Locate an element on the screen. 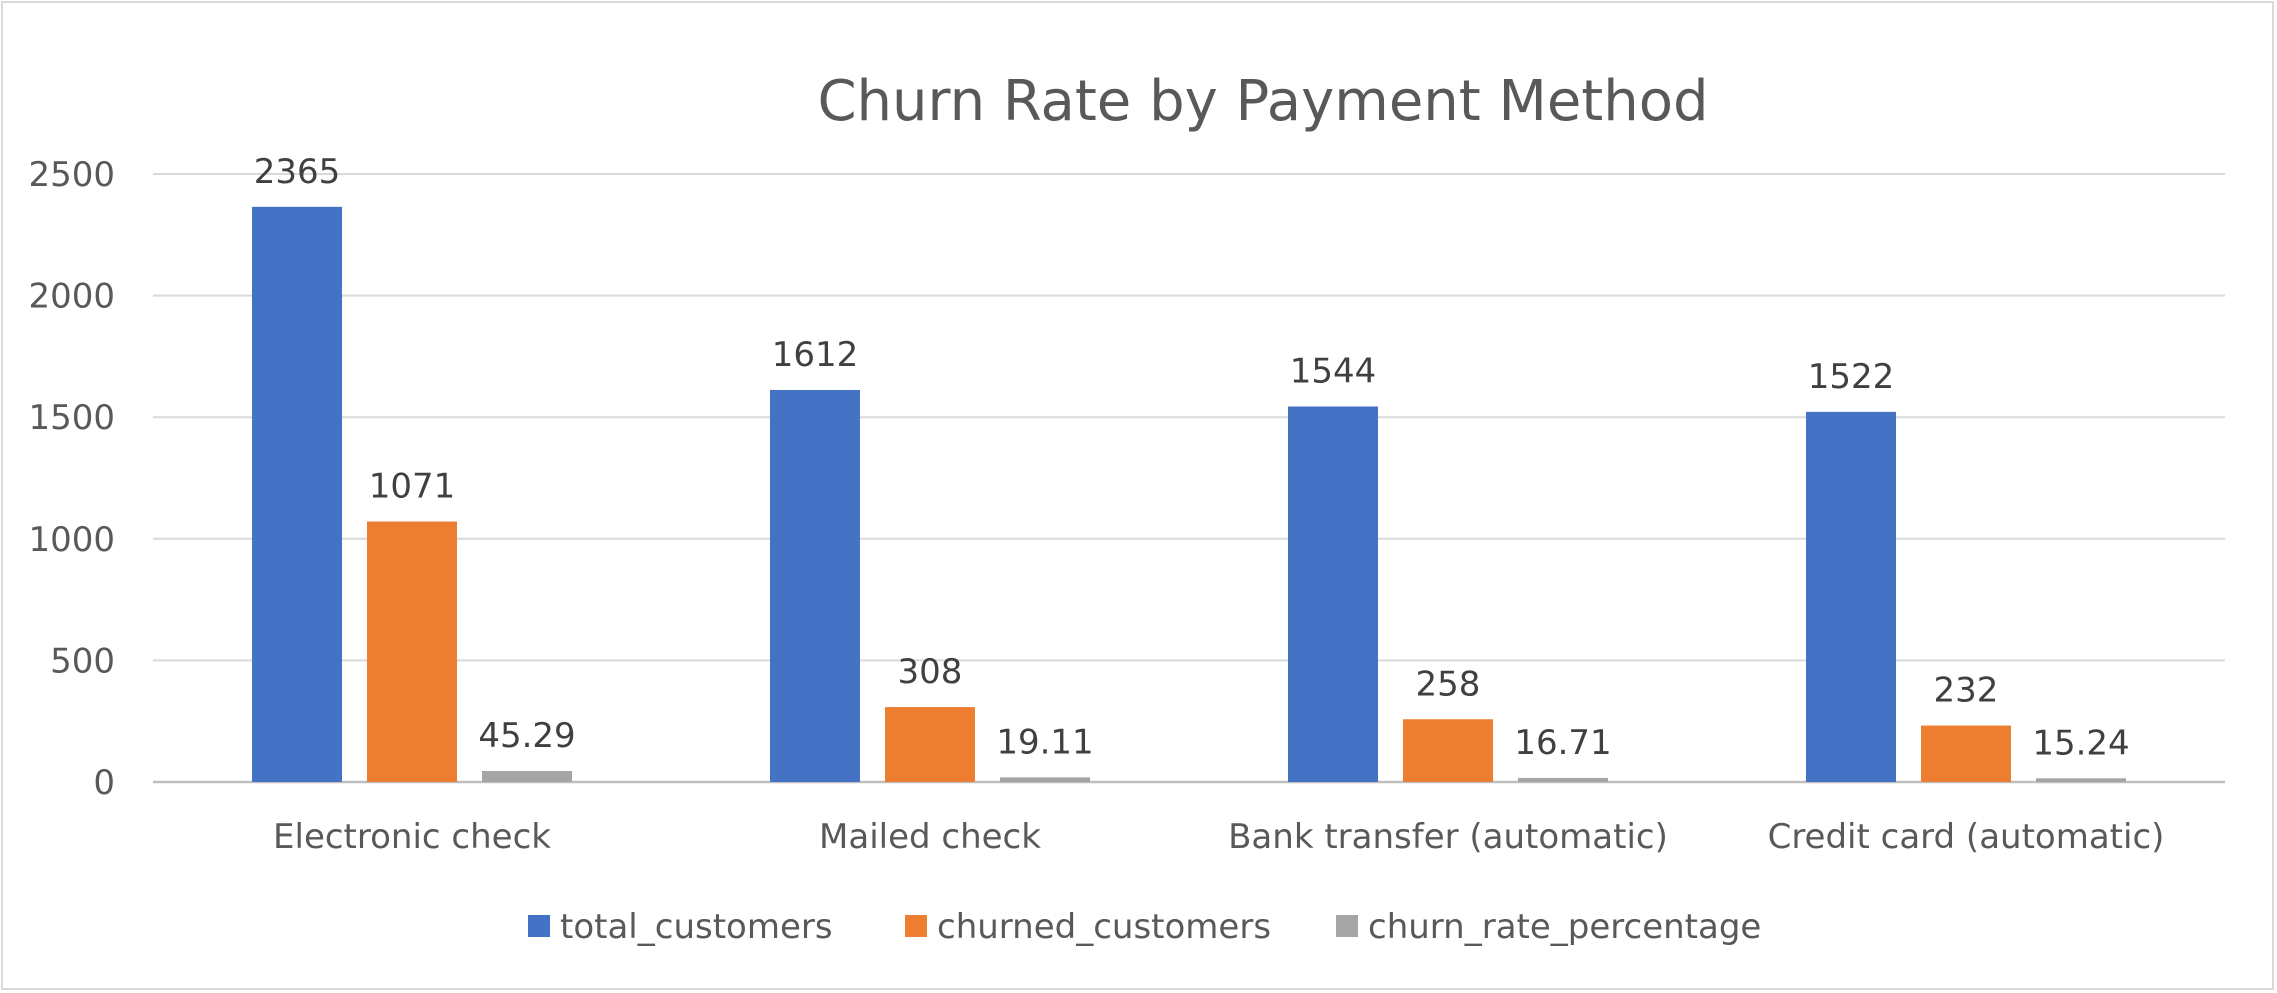 The width and height of the screenshot is (2277, 993). legend-label: churn_rate_percentage is located at coordinates (1564, 927).